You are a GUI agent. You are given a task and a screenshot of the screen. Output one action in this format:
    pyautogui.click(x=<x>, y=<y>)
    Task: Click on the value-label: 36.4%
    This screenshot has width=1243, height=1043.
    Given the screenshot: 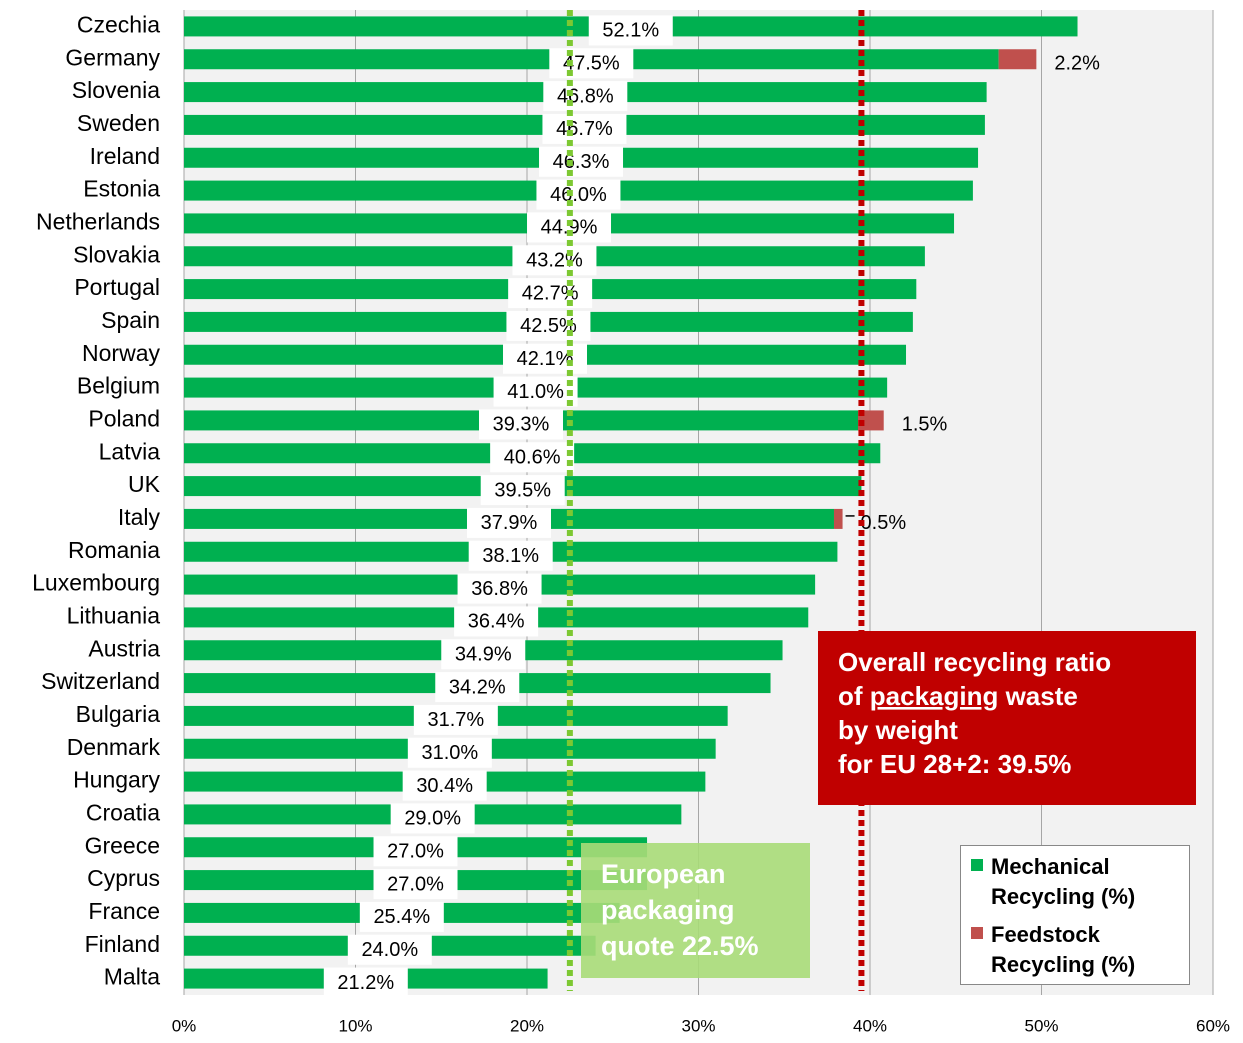 What is the action you would take?
    pyautogui.click(x=496, y=622)
    